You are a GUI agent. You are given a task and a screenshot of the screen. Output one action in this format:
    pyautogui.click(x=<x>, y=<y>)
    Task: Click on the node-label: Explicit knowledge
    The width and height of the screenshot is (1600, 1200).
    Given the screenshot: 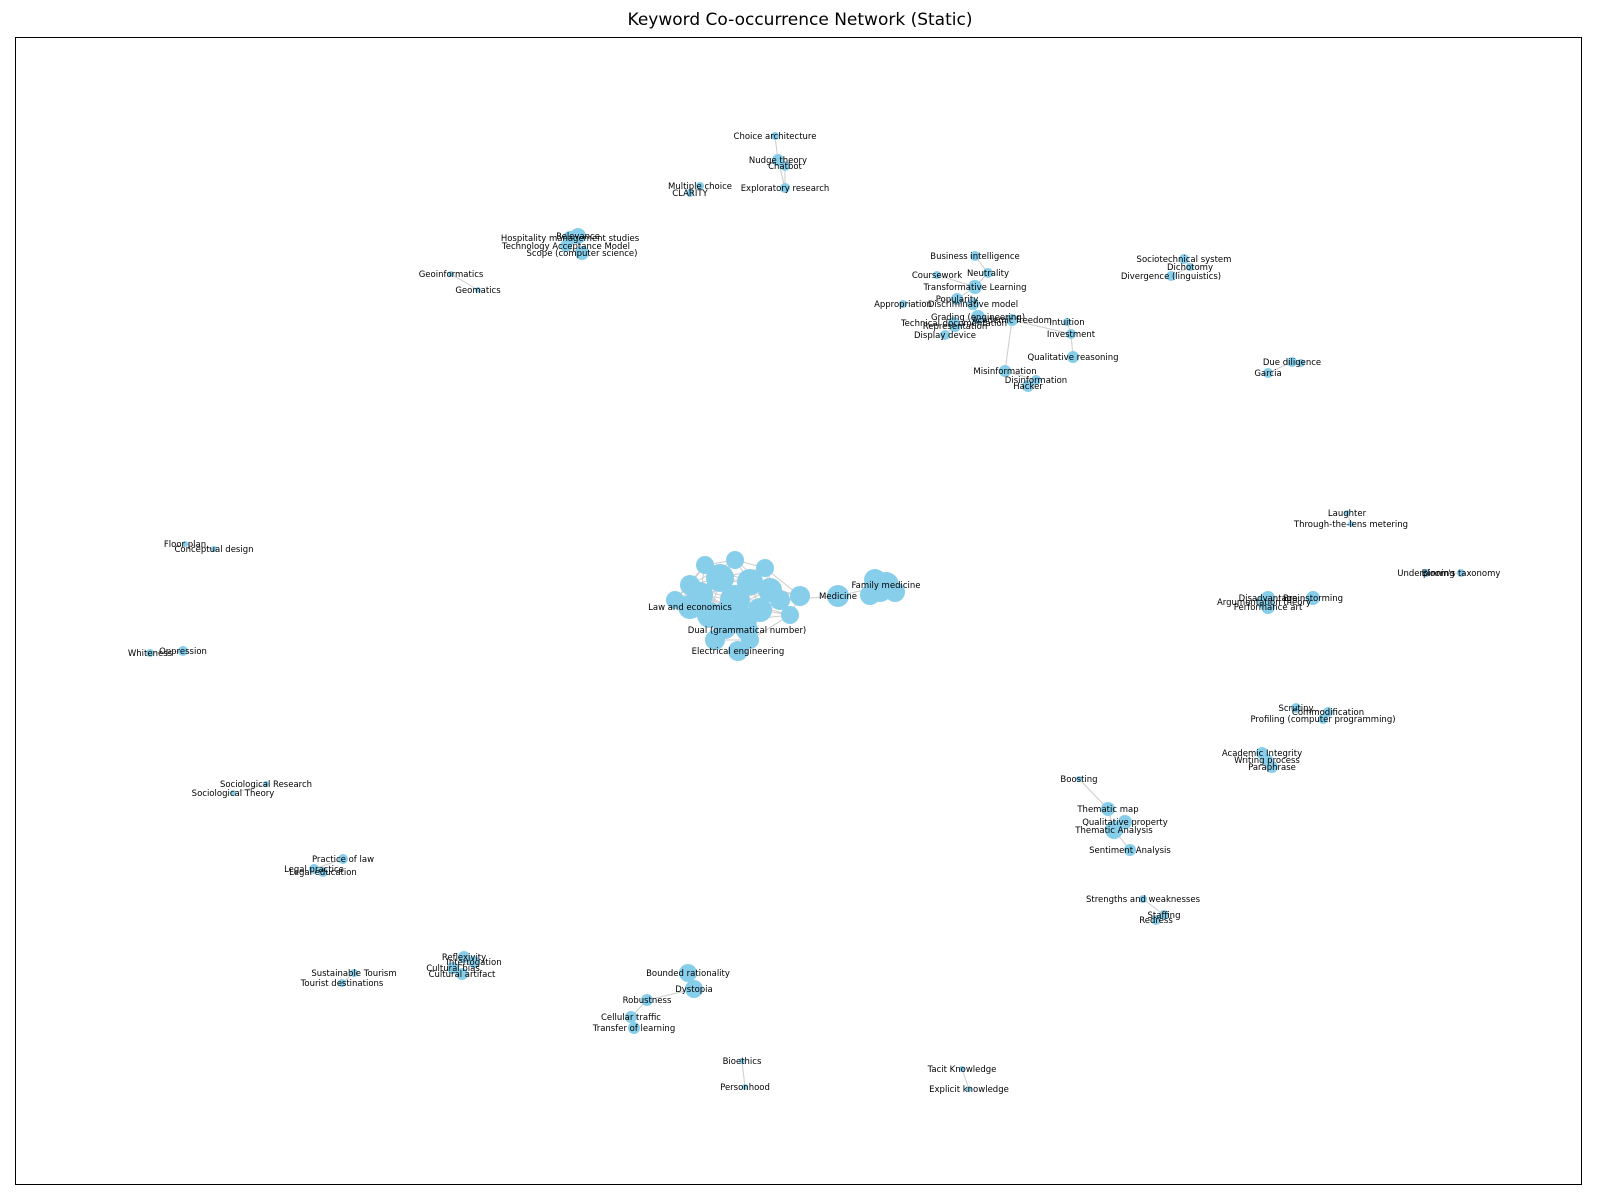 What is the action you would take?
    pyautogui.click(x=969, y=1090)
    